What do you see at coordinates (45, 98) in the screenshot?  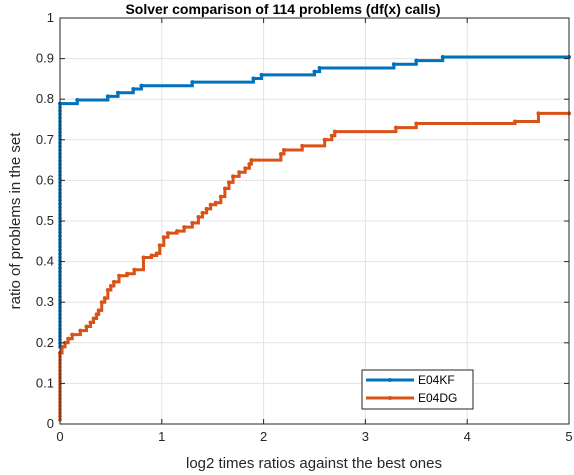 I see `y-tick-label: 0.8` at bounding box center [45, 98].